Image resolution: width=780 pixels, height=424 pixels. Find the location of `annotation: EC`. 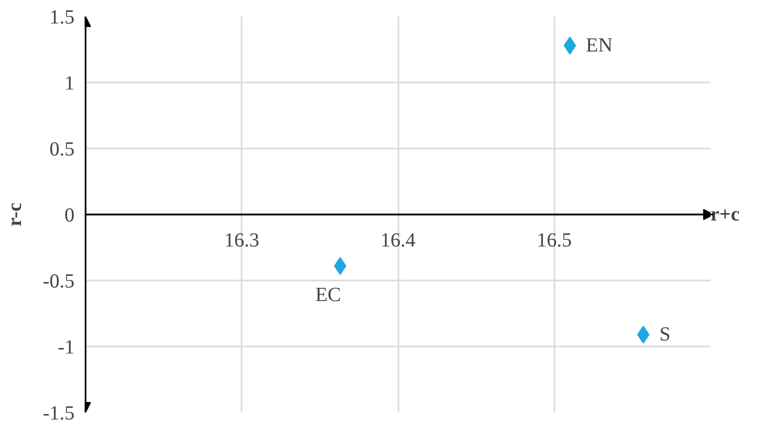

annotation: EC is located at coordinates (328, 295).